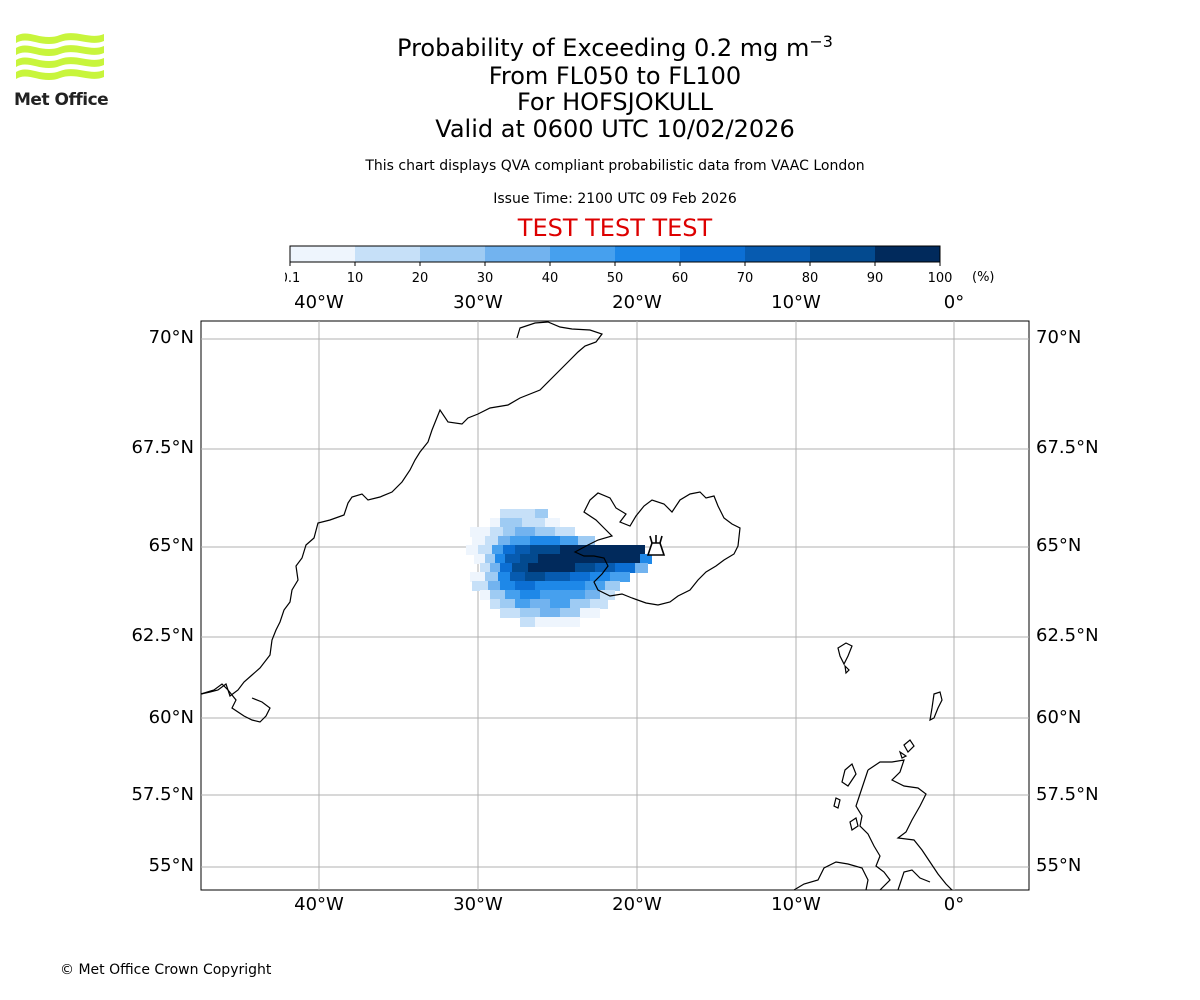 This screenshot has height=1000, width=1200. I want to click on colorbar-tick-label: 40, so click(550, 277).